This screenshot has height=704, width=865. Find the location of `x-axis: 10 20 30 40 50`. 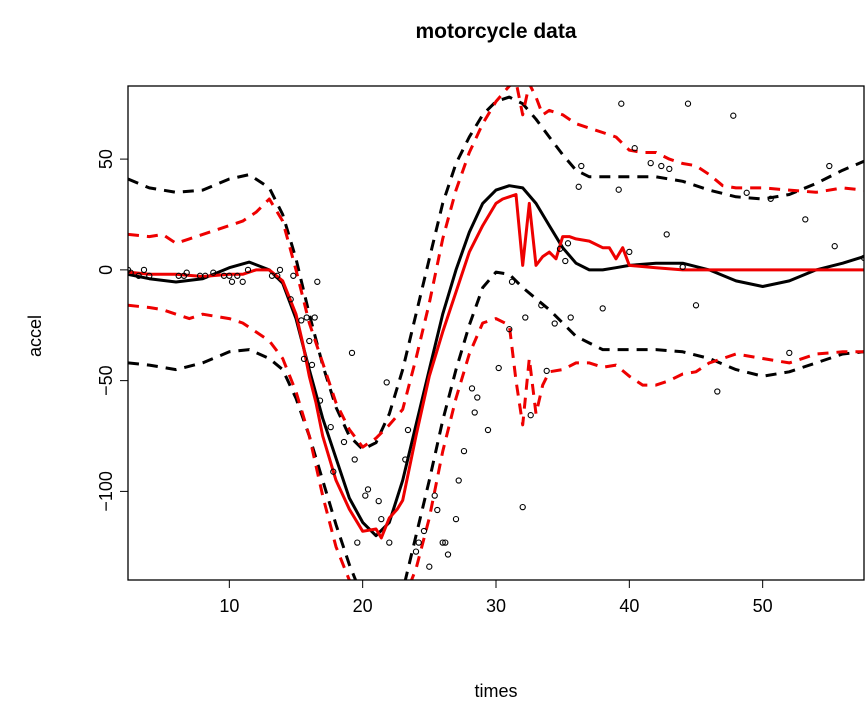

x-axis: 10 20 30 40 50 is located at coordinates (496, 598).